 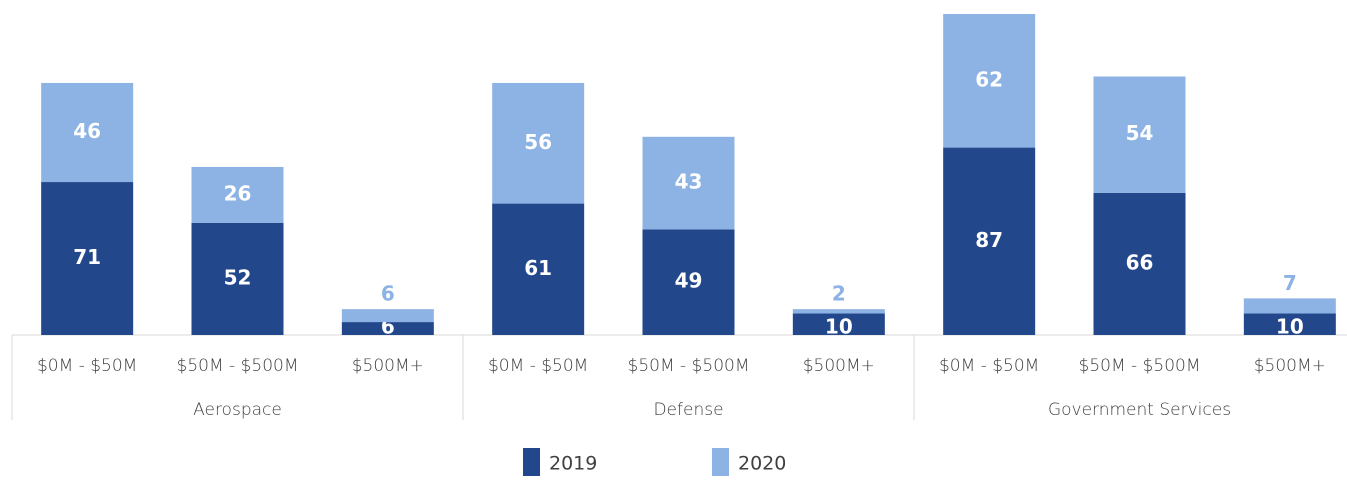 What do you see at coordinates (237, 410) in the screenshot?
I see `group-label: Aerospace` at bounding box center [237, 410].